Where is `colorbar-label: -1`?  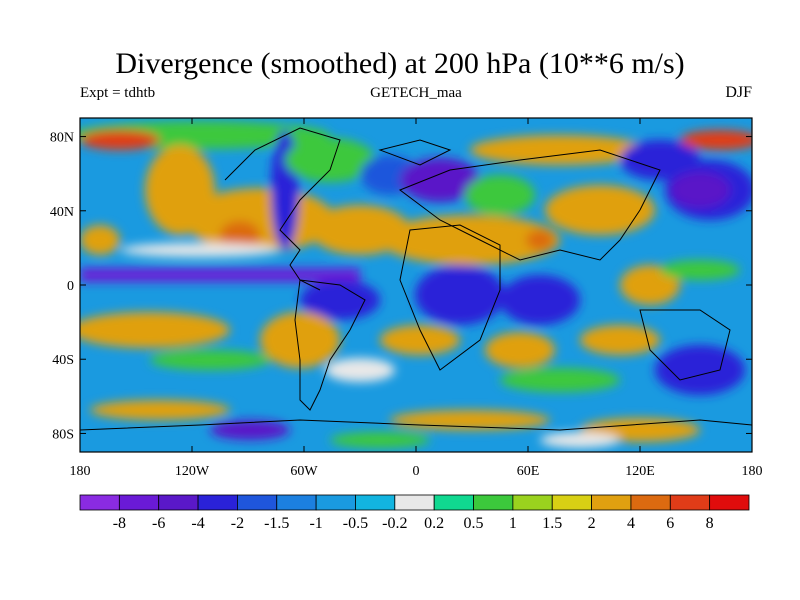 colorbar-label: -1 is located at coordinates (315, 523).